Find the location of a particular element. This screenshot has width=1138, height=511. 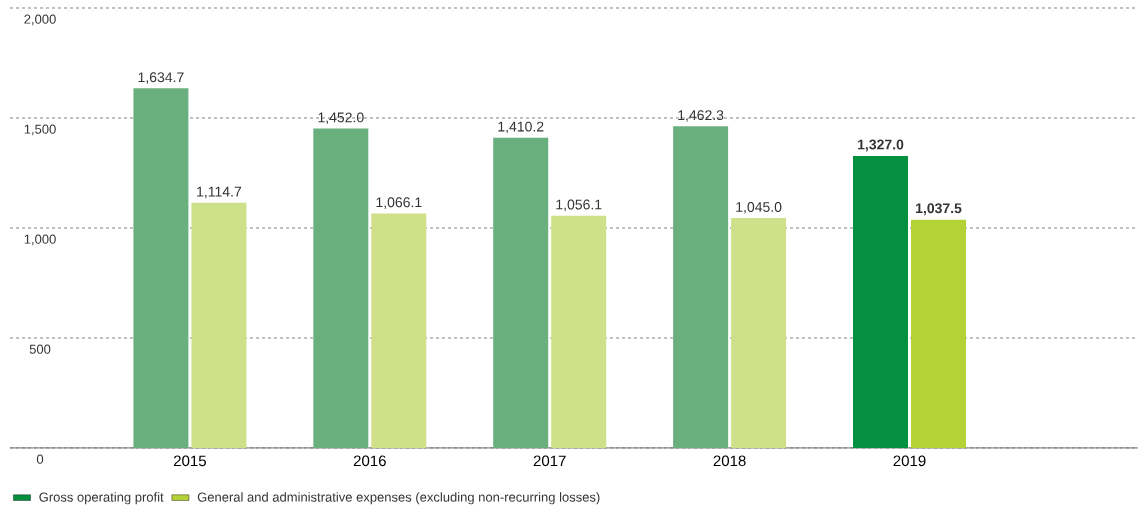

data-label: 1,056.1 is located at coordinates (579, 205).